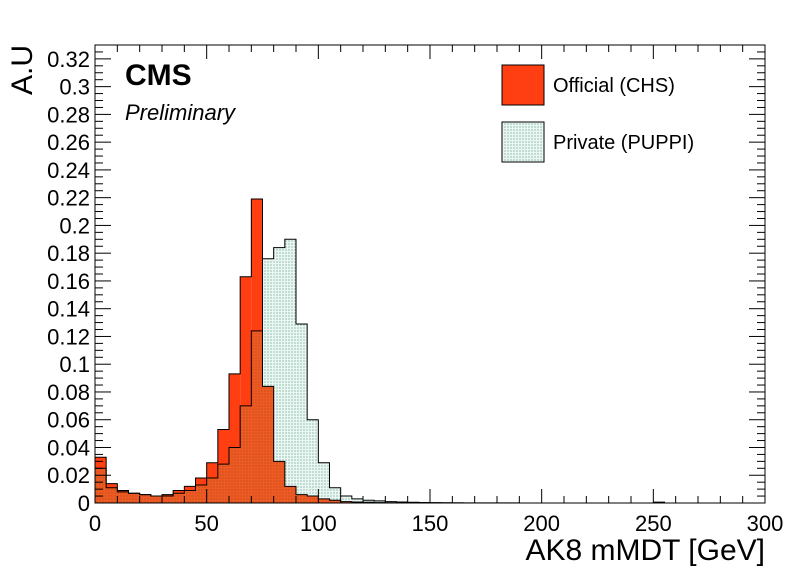 The width and height of the screenshot is (796, 572). I want to click on legend-label-puppi: Private (PUPPI), so click(623, 143).